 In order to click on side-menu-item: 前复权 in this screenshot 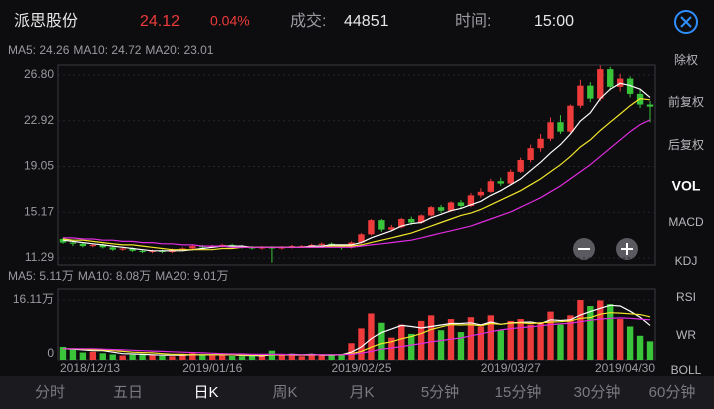, I will do `click(686, 101)`.